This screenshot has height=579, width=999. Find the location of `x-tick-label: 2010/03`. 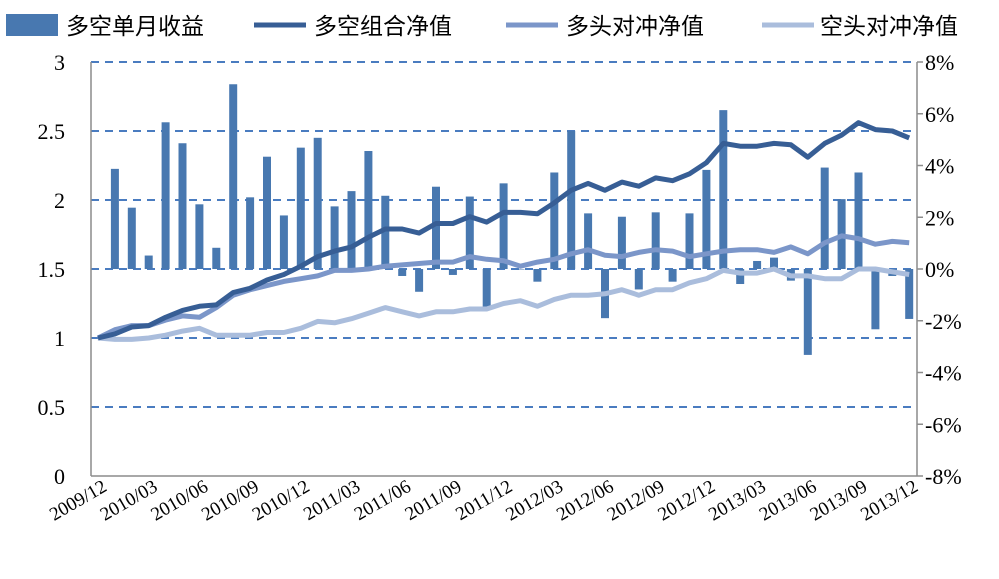

x-tick-label: 2010/03 is located at coordinates (129, 500).